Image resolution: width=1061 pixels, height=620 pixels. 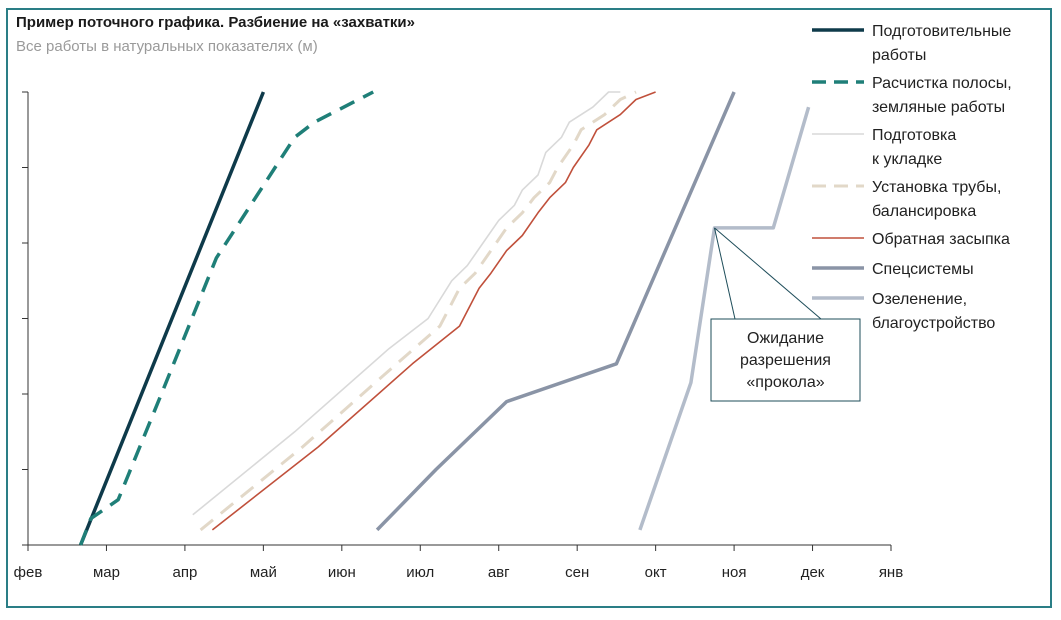 I want to click on x-tick-label: июл, so click(x=420, y=572).